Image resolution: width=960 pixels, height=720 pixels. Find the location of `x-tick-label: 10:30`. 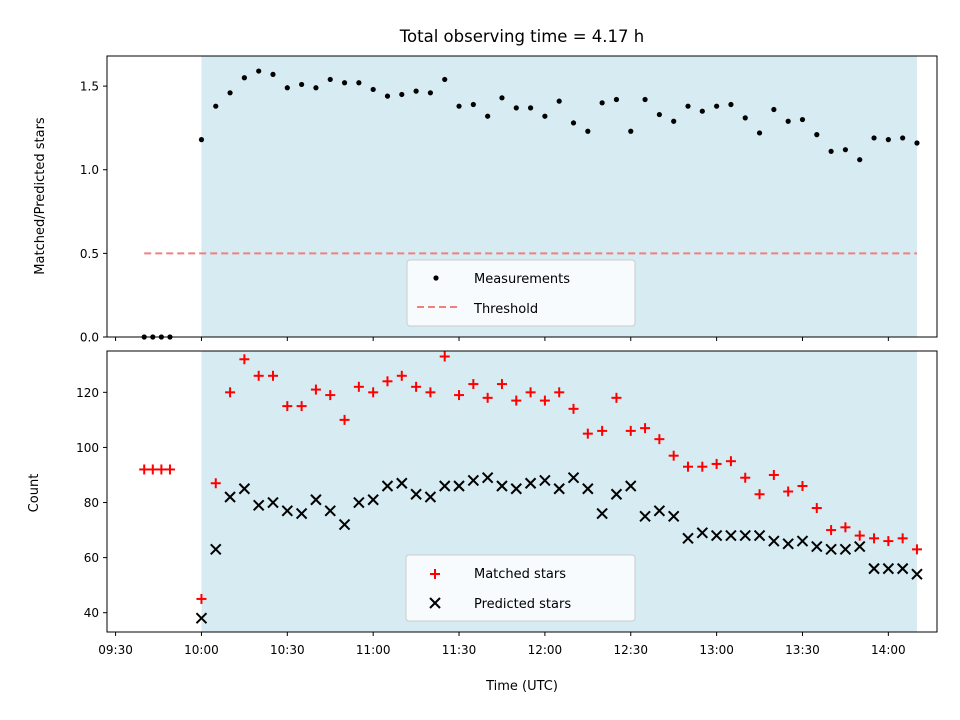

x-tick-label: 10:30 is located at coordinates (287, 650).